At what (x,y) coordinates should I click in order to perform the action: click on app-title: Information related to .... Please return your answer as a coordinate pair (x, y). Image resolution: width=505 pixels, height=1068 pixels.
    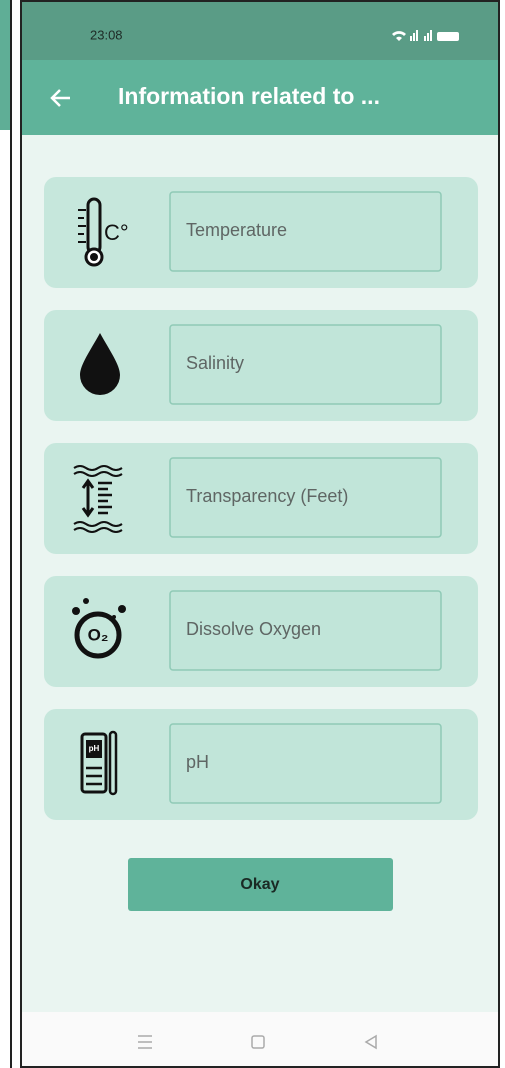
    Looking at the image, I should click on (249, 96).